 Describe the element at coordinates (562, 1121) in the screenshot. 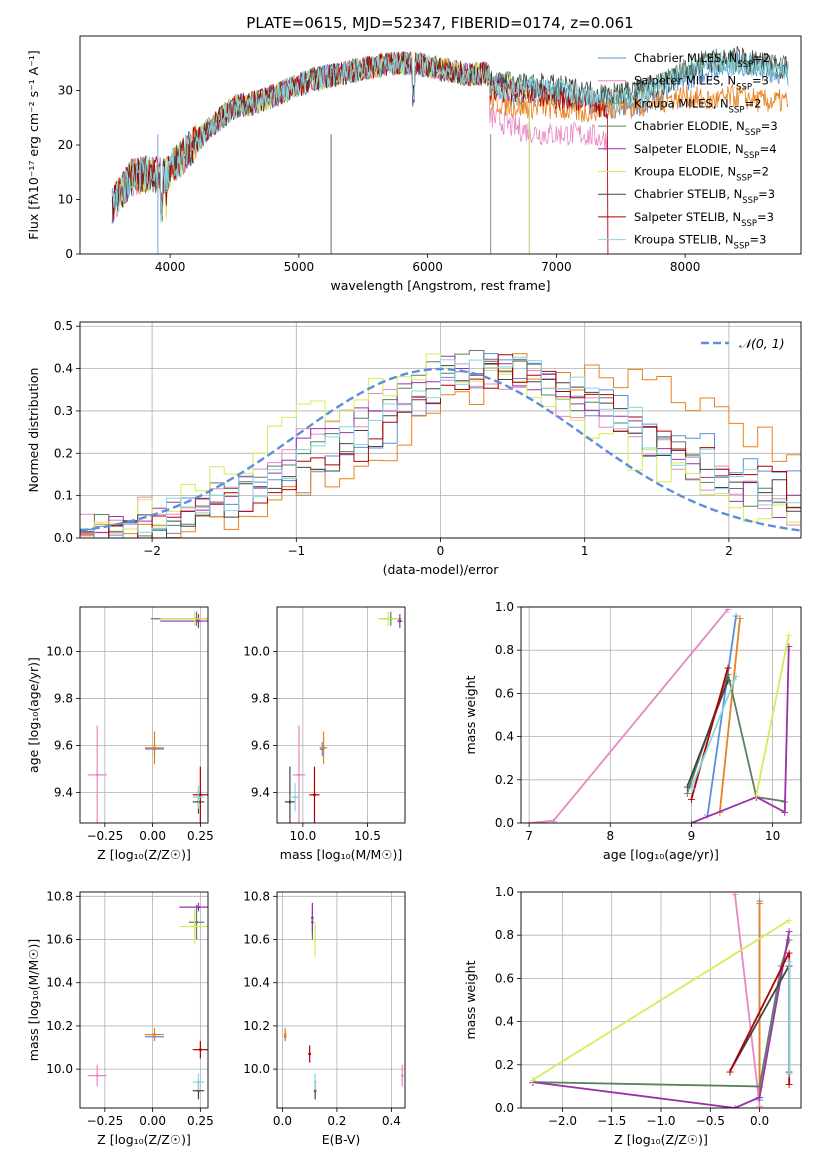

I see `x-tick-label: −2.0` at that location.